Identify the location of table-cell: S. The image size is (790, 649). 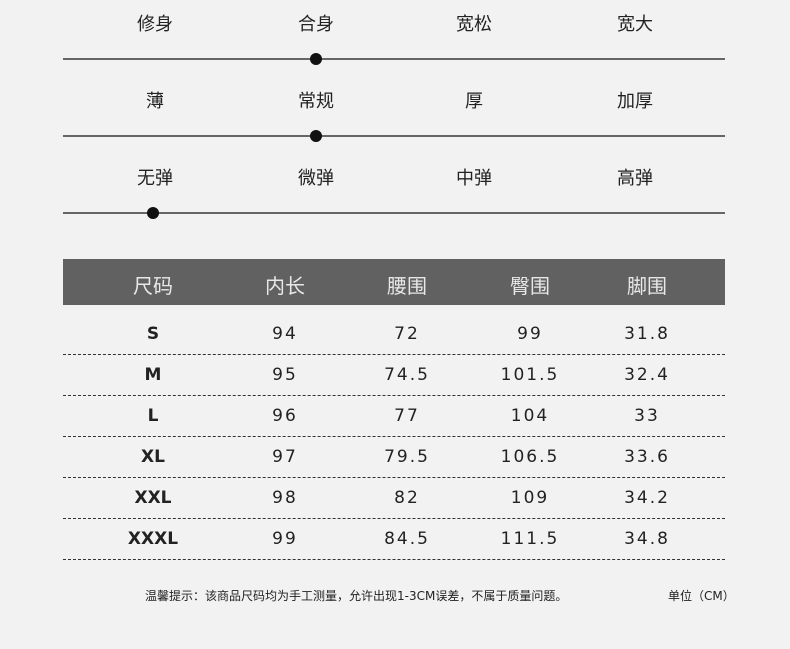
(153, 334).